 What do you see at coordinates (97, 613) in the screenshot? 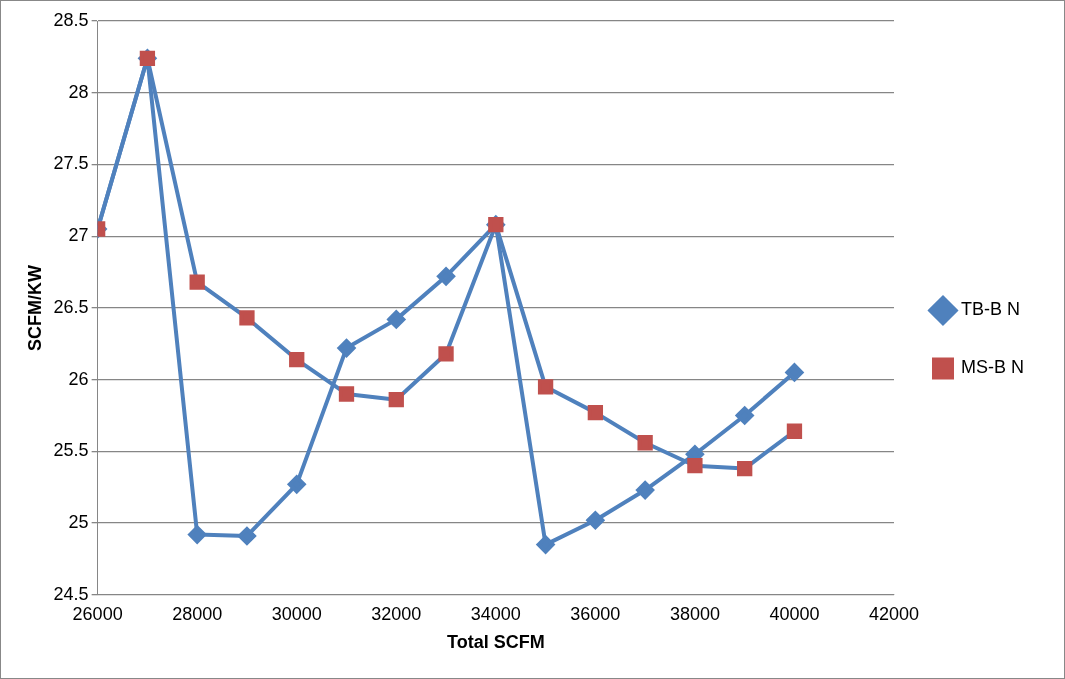
I see `x-tick-label: 26000` at bounding box center [97, 613].